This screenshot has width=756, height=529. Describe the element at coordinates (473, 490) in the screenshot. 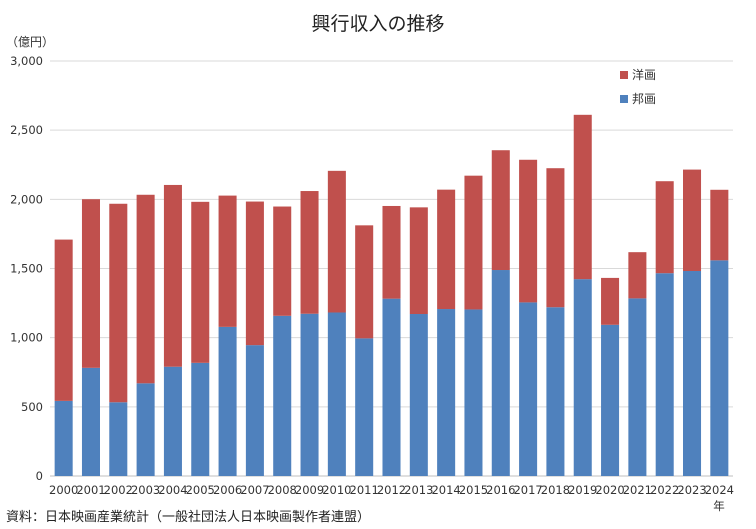

I see `x-tick-label: 2015` at that location.